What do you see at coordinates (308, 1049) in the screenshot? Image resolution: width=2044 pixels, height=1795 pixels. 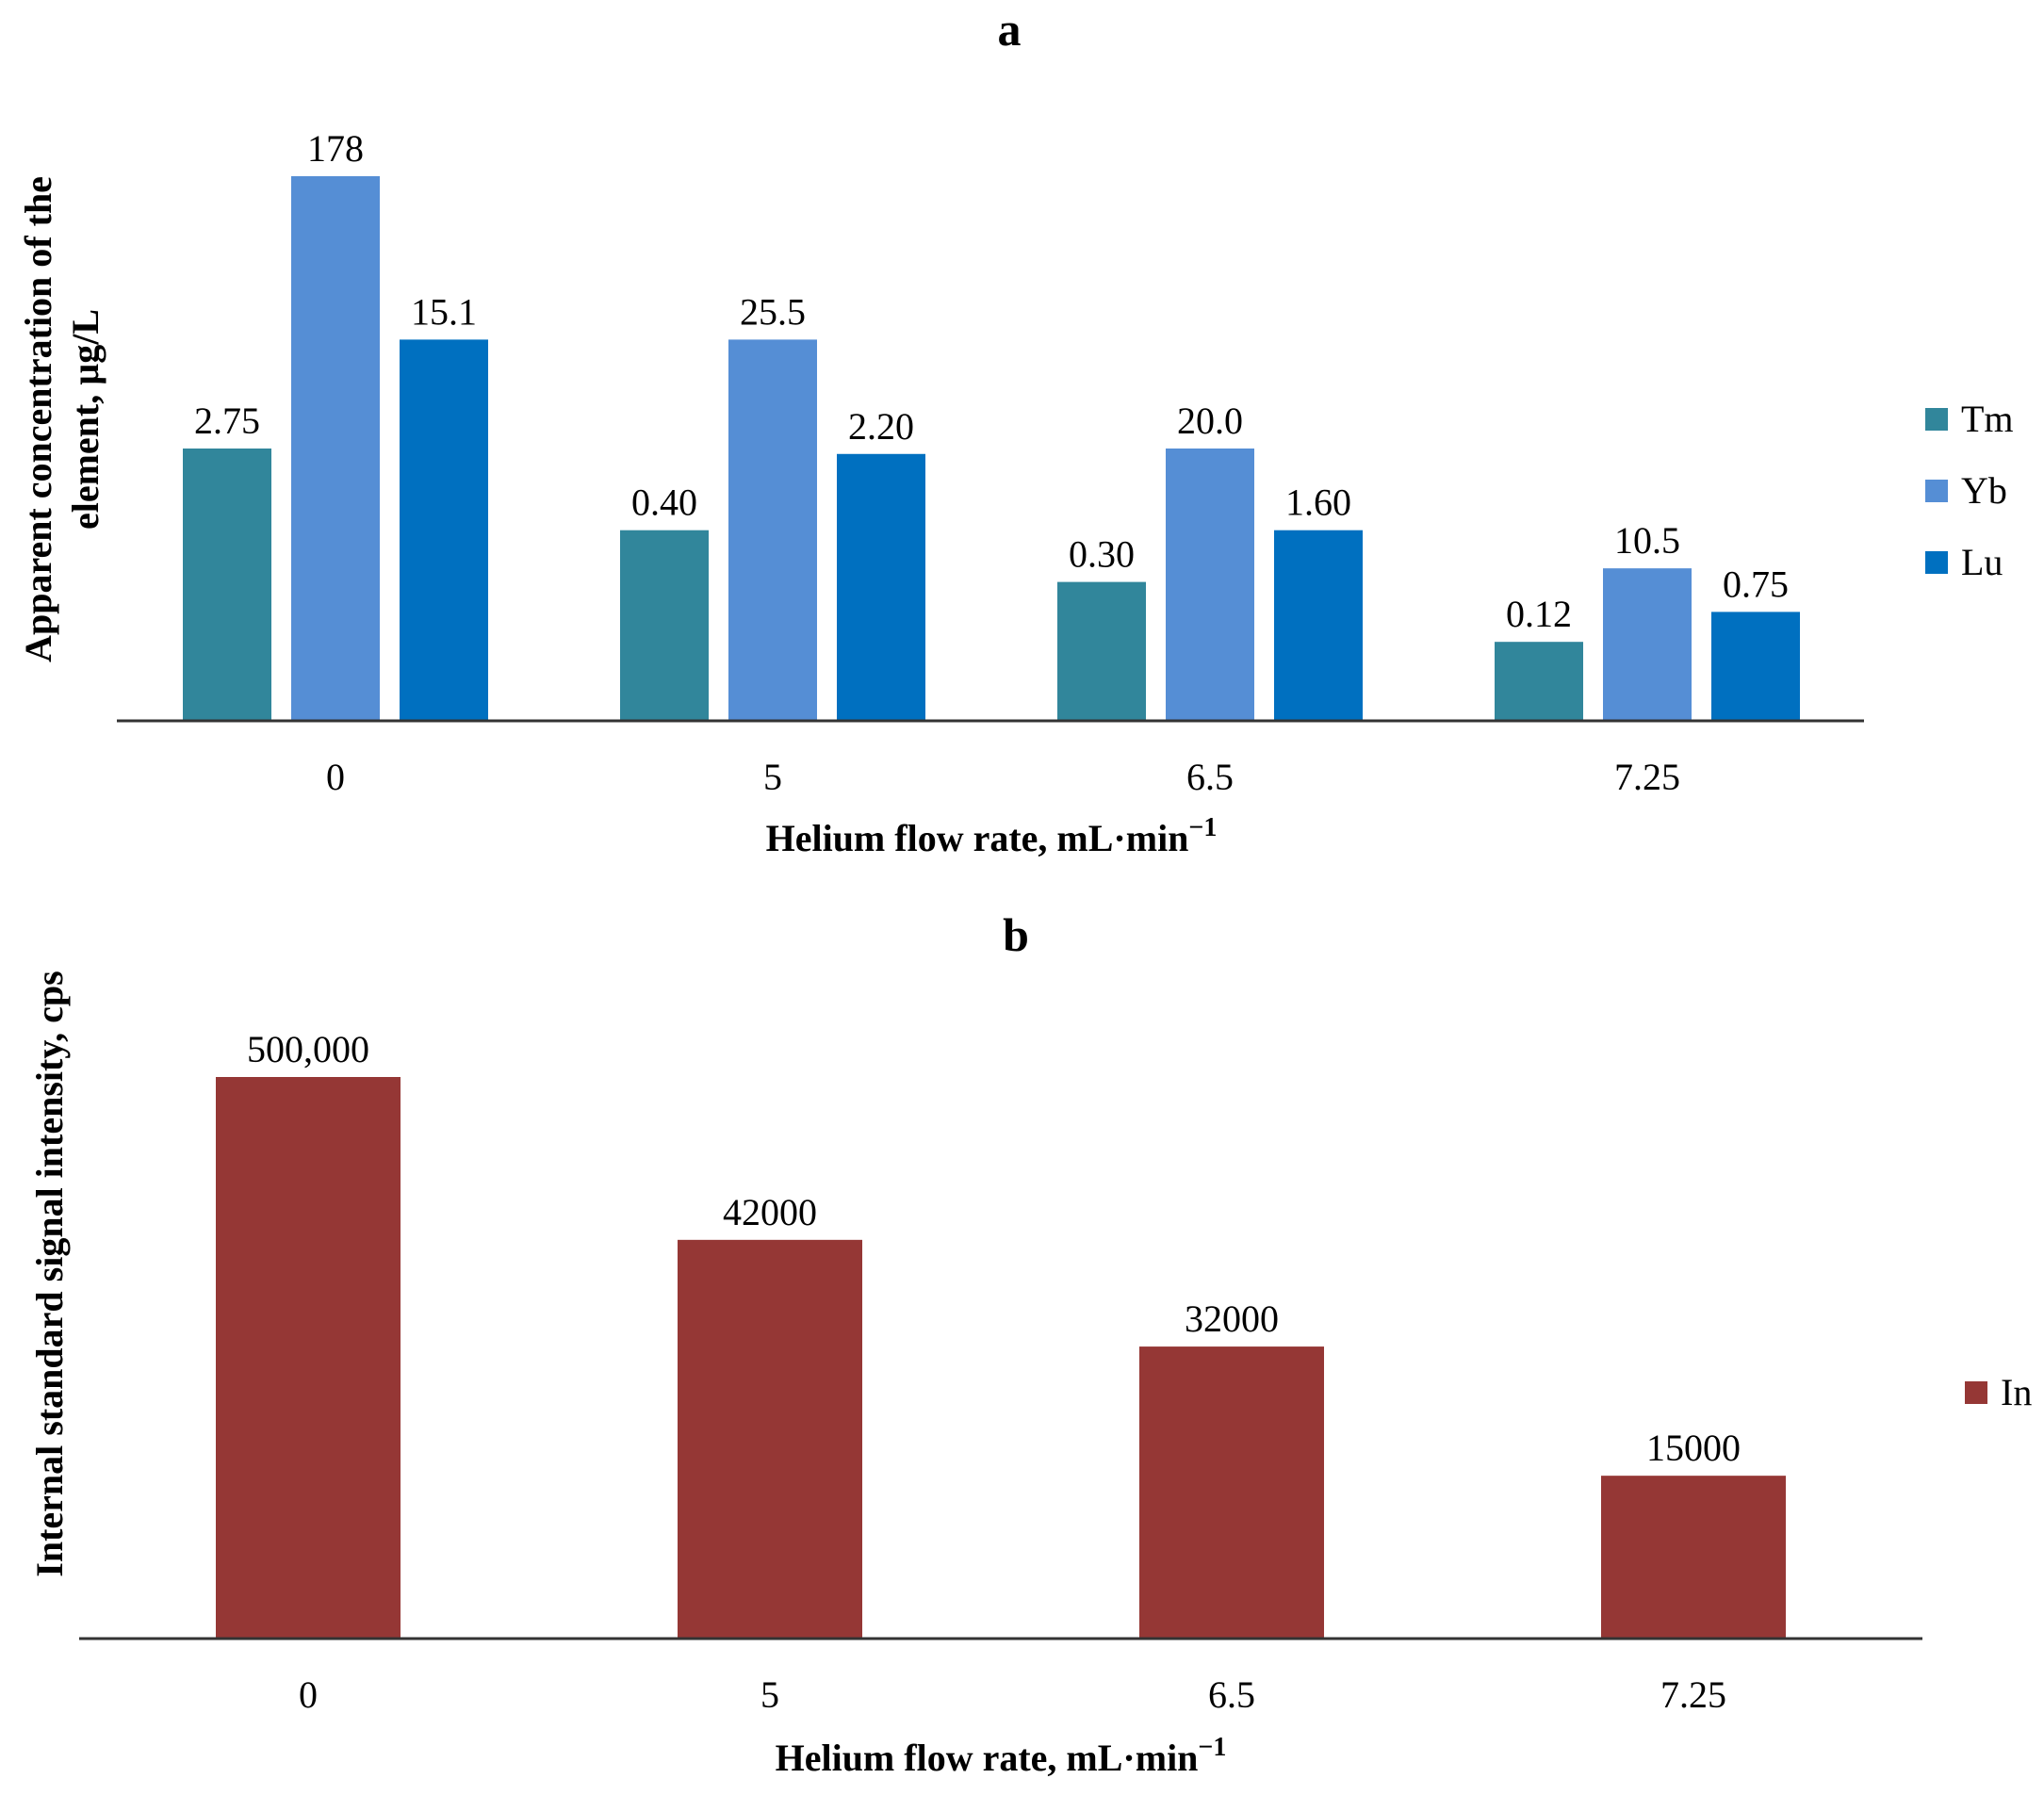 I see `panel-b-data-label-in-0: 500,000` at bounding box center [308, 1049].